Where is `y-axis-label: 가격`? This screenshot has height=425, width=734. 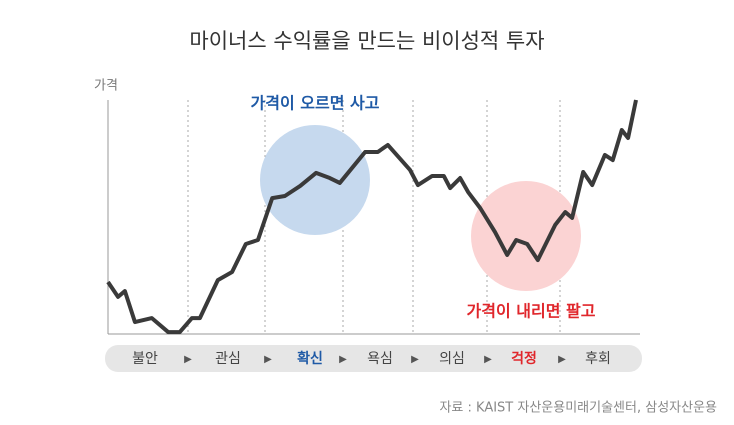 y-axis-label: 가격 is located at coordinates (106, 86).